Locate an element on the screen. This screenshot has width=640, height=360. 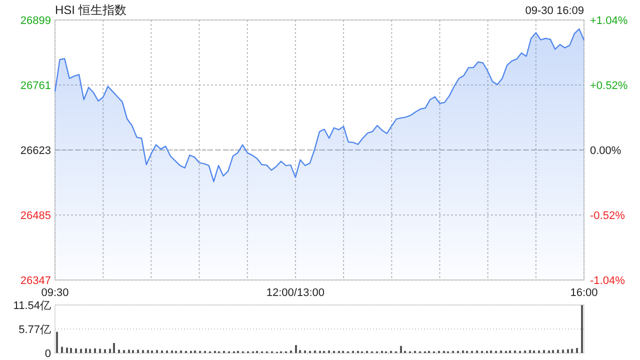
x-tick-label: 09:30 is located at coordinates (55, 293).